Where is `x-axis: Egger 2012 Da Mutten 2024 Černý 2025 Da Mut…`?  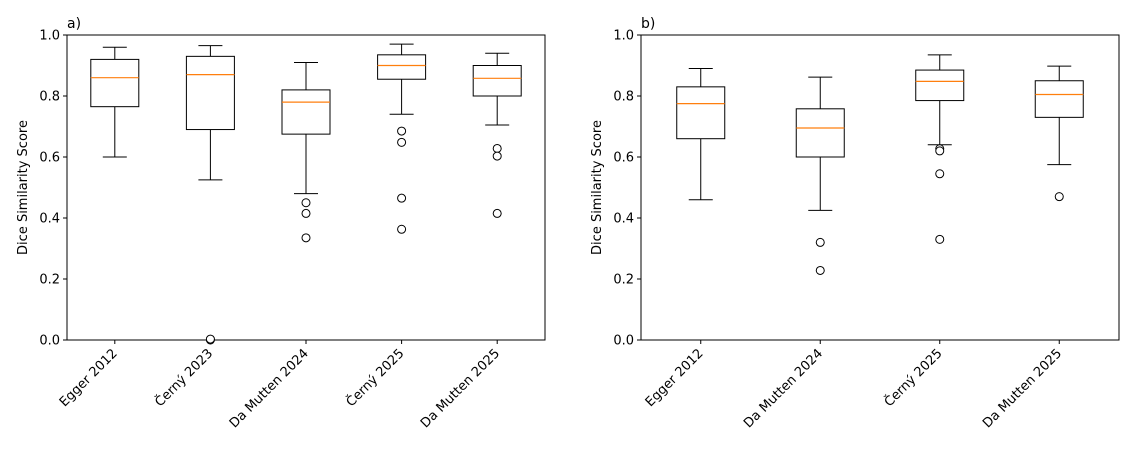 x-axis: Egger 2012 Da Mutten 2024 Černý 2025 Da Mut… is located at coordinates (854, 385).